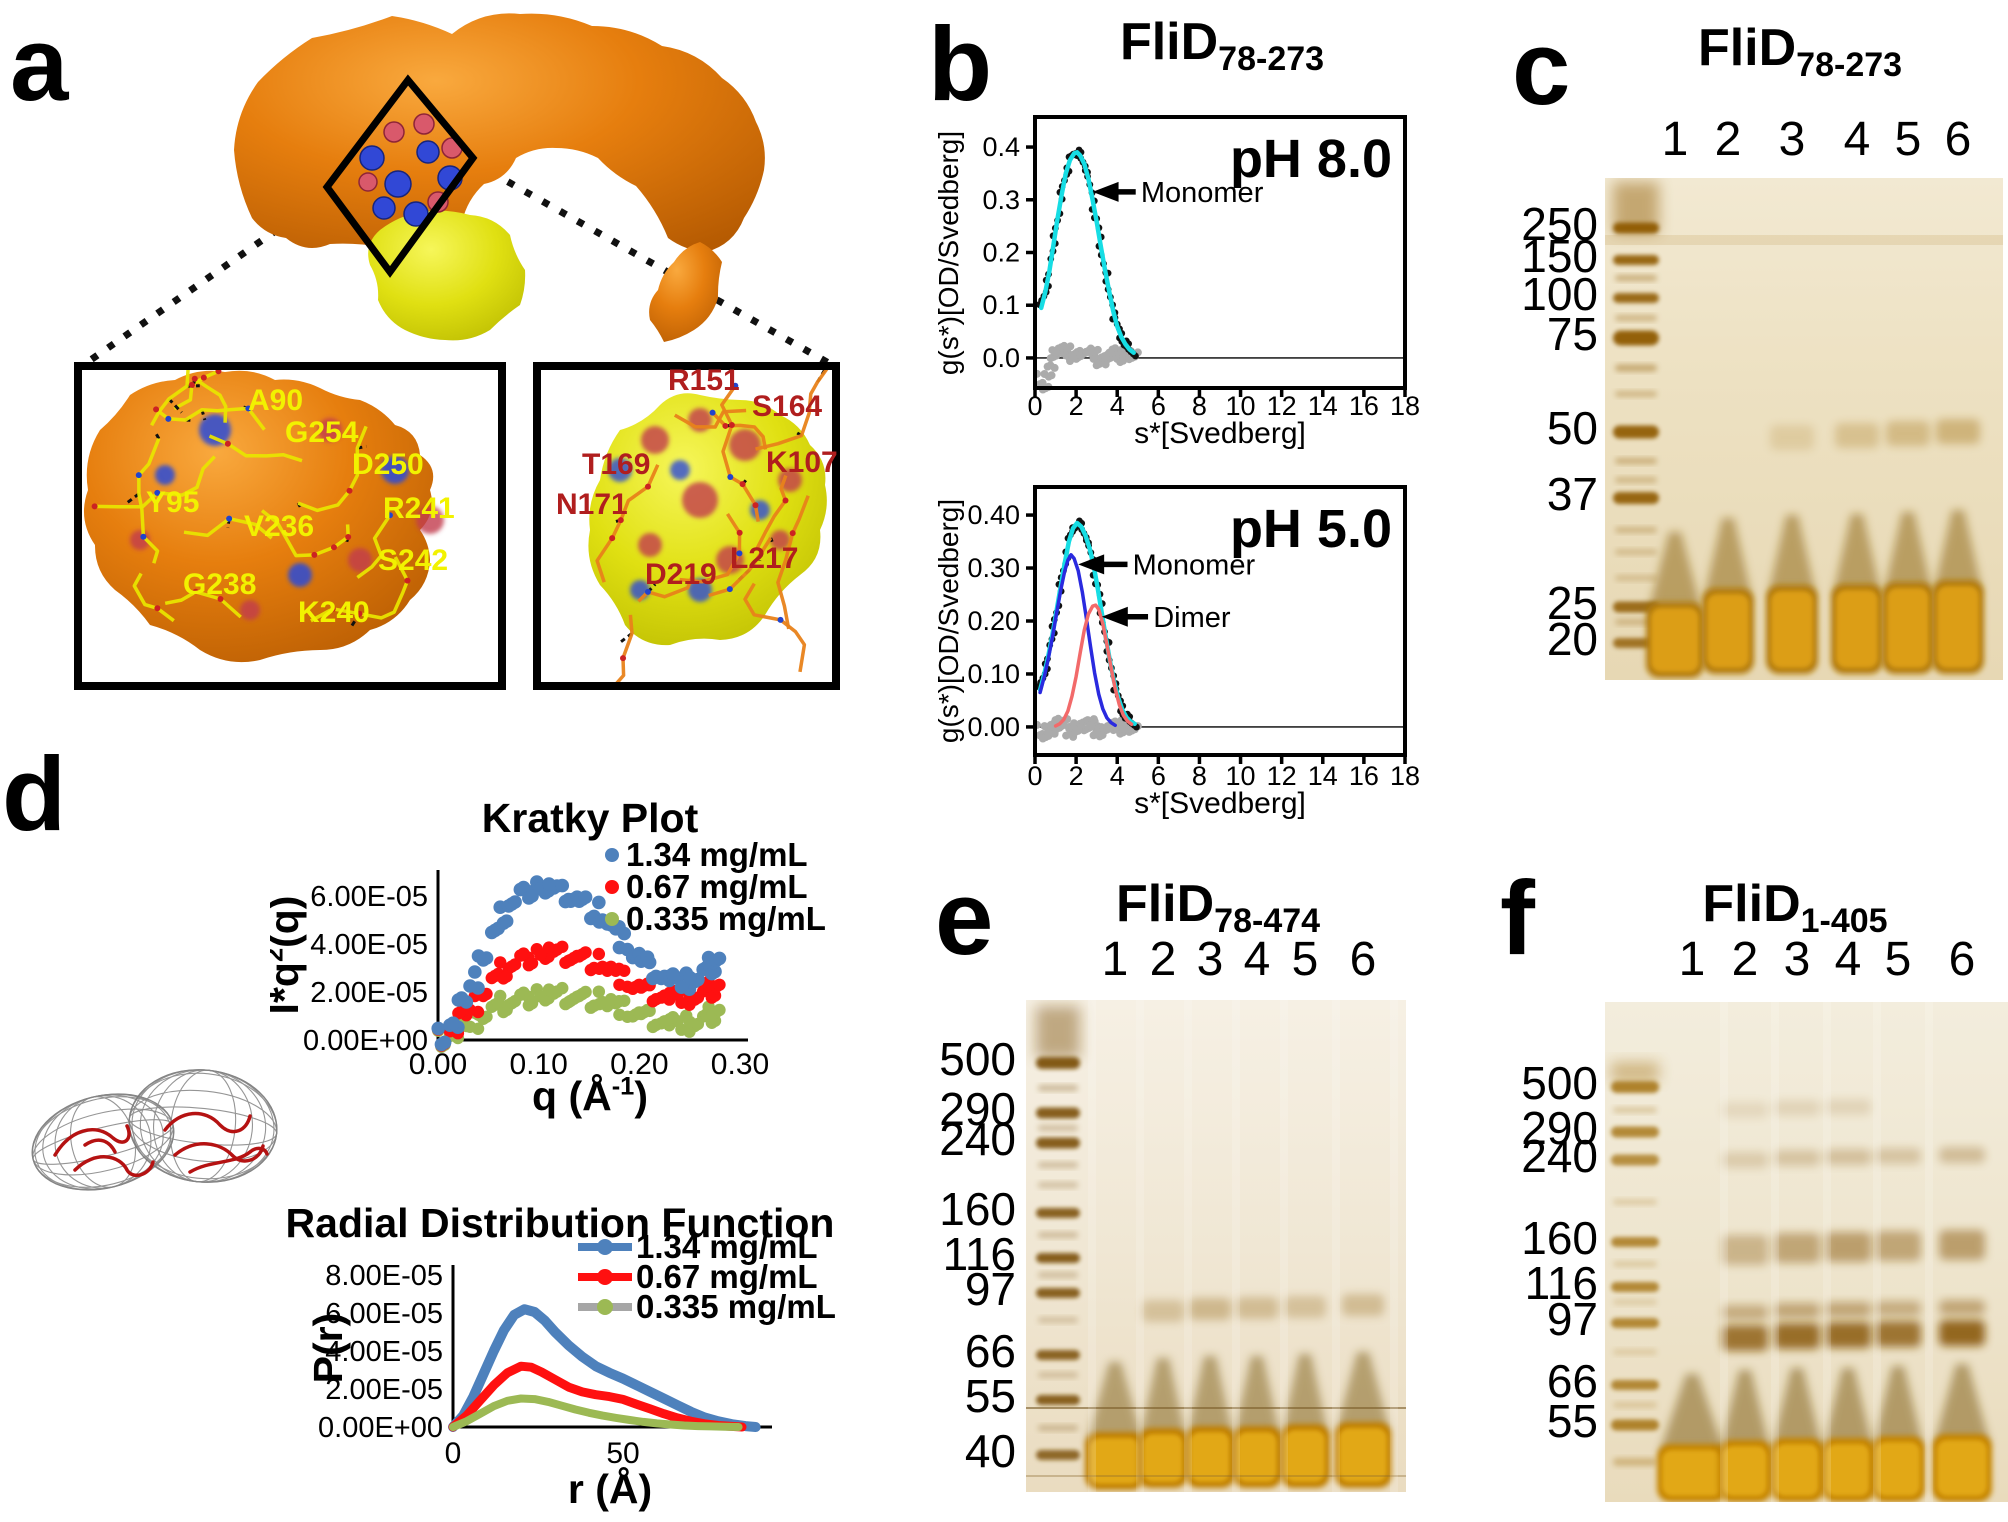 This screenshot has height=1522, width=2008. Describe the element at coordinates (1857, 139) in the screenshot. I see `lane-number: 4` at that location.